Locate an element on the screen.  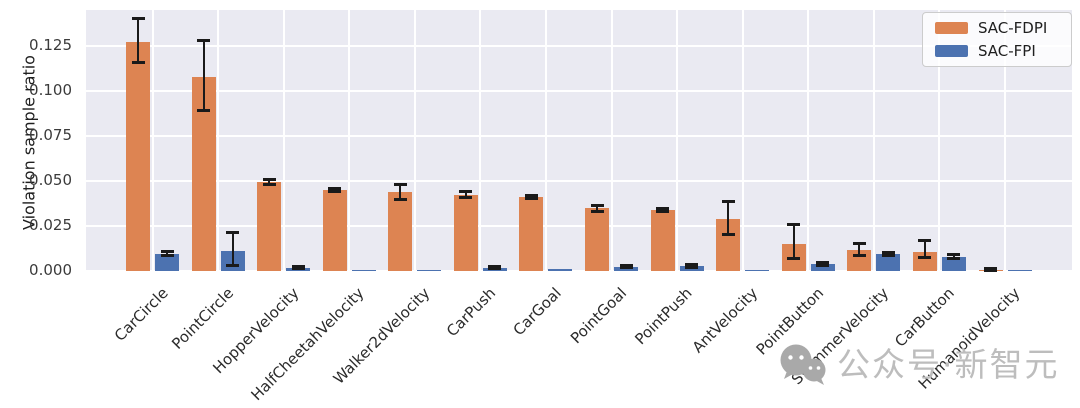
y-tick-label: 0.075 is located at coordinates (50, 135).